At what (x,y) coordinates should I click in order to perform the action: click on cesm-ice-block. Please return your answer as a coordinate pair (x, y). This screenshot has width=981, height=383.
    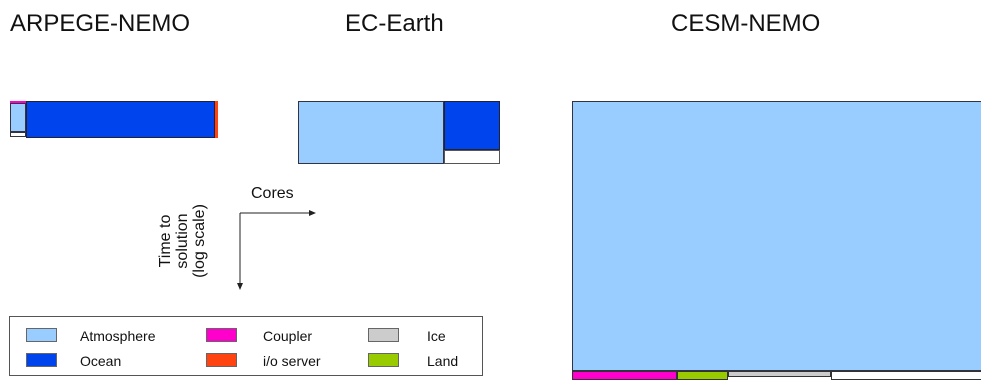
    Looking at the image, I should click on (779, 374).